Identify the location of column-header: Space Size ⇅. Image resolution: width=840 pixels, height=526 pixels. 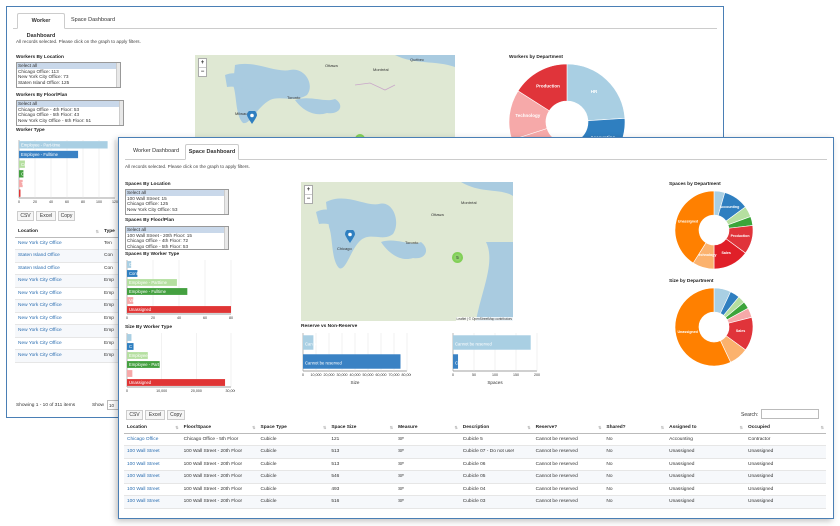
(362, 428).